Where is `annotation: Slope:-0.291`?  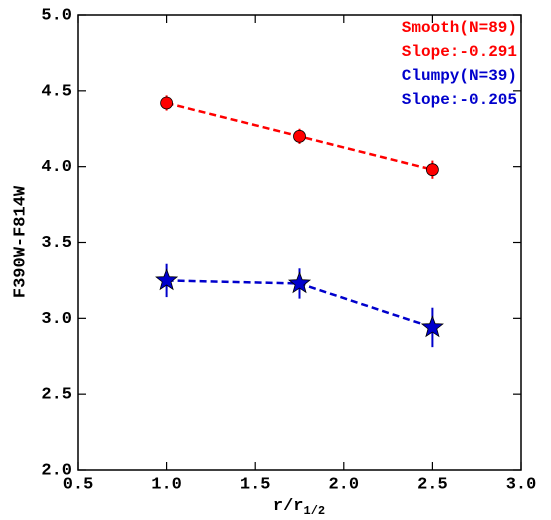 annotation: Slope:-0.291 is located at coordinates (459, 52).